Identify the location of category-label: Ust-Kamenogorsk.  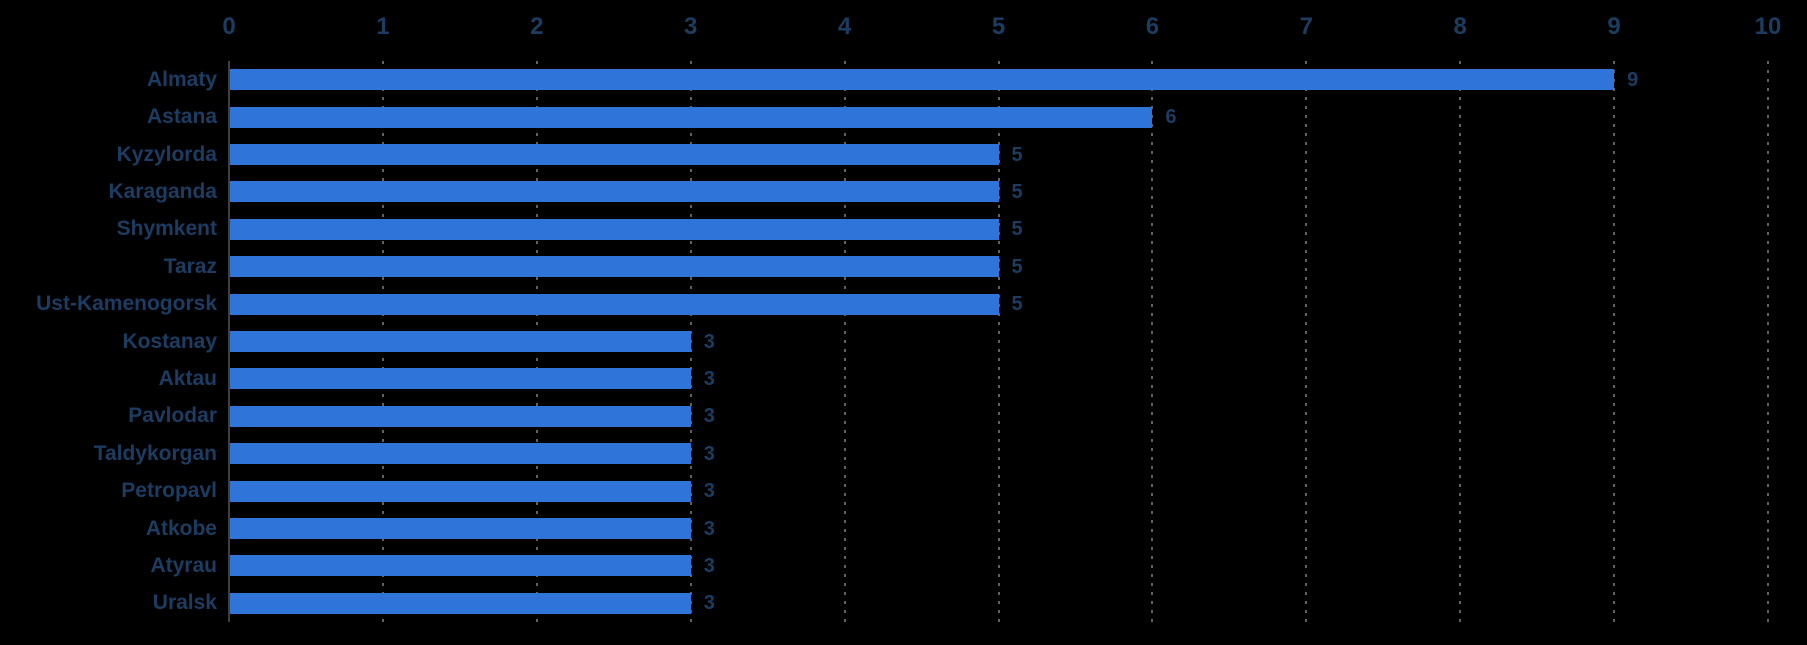
(126, 304).